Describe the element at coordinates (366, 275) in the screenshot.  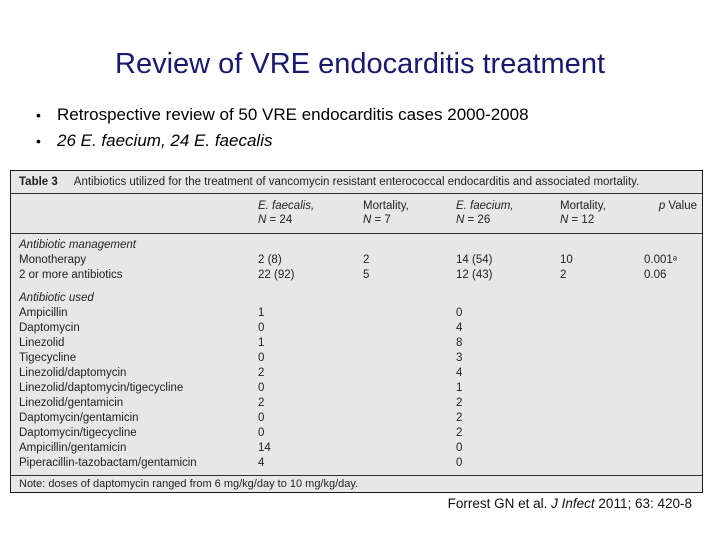
I see `table-cell: 5` at that location.